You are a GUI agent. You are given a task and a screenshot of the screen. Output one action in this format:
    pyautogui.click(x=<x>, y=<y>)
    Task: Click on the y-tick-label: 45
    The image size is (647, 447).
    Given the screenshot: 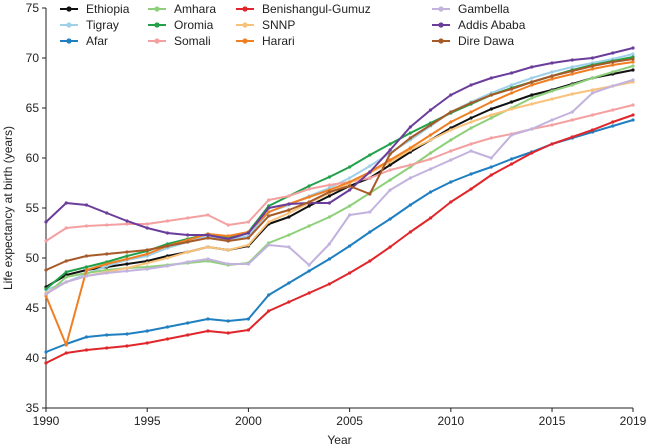 What is the action you would take?
    pyautogui.click(x=33, y=308)
    